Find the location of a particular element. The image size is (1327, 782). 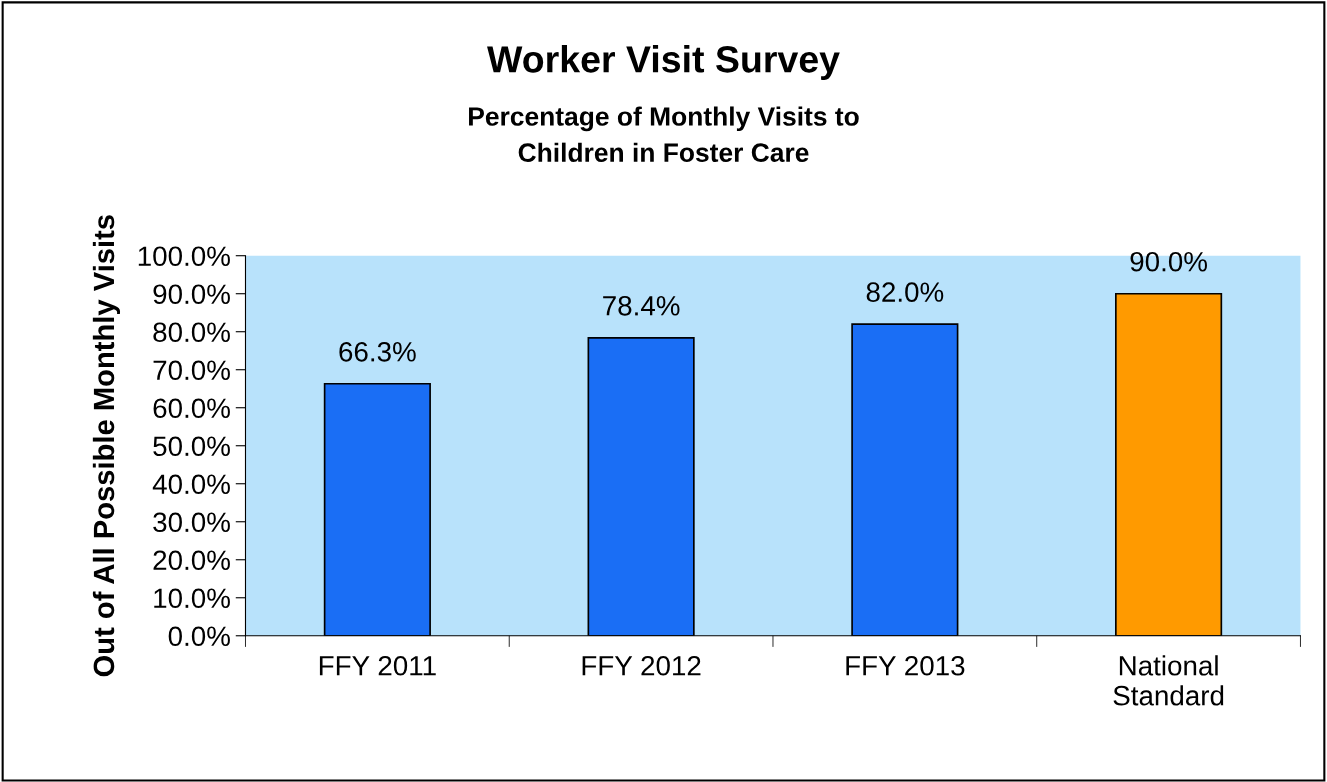

y-tick-label: 50.0% is located at coordinates (191, 446).